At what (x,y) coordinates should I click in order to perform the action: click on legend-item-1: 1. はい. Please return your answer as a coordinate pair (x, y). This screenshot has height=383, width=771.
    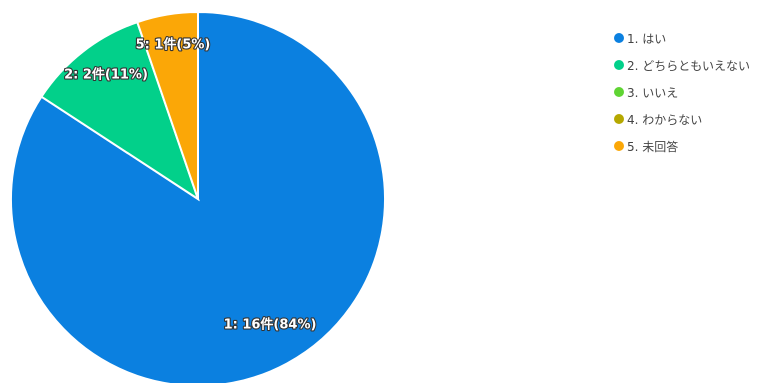
    Looking at the image, I should click on (682, 38).